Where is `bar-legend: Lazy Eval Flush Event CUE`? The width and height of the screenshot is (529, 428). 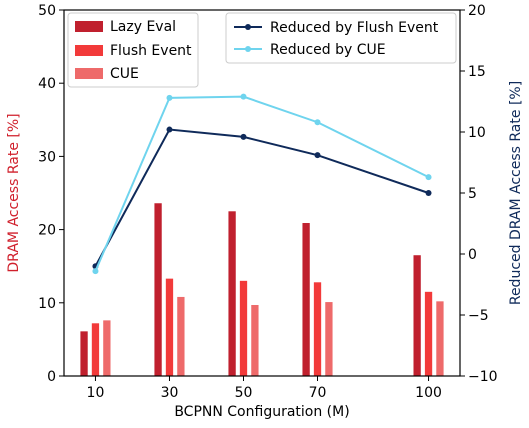
bar-legend: Lazy Eval Flush Event CUE is located at coordinates (133, 50).